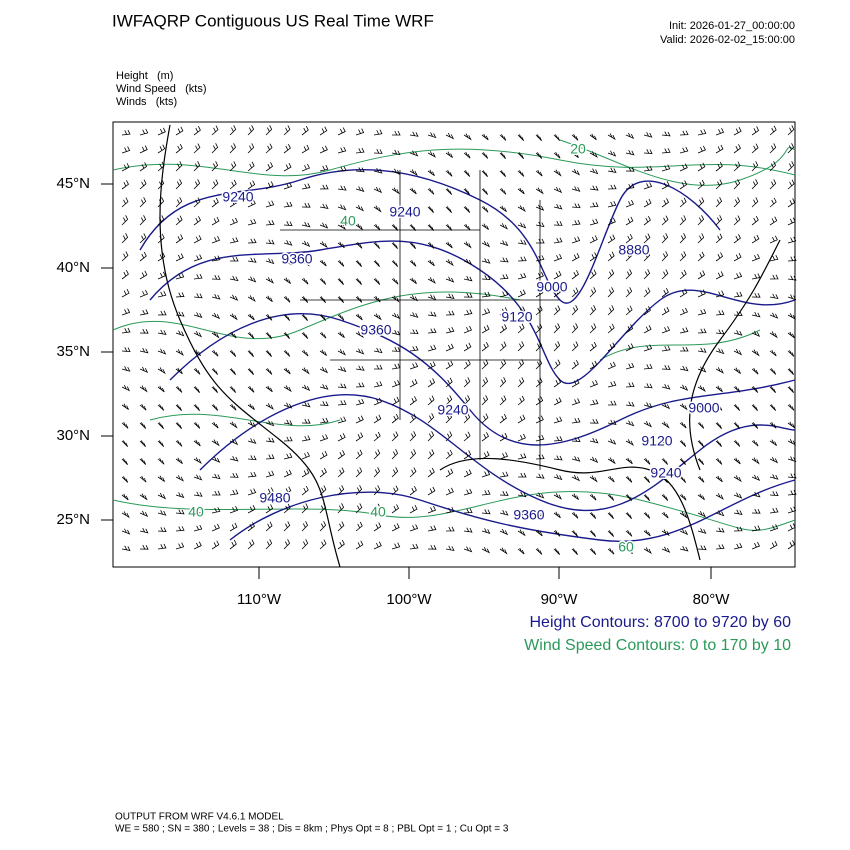 The image size is (850, 850). I want to click on speed-legend: Wind Speed Contours: 0 to 170 by 10, so click(657, 645).